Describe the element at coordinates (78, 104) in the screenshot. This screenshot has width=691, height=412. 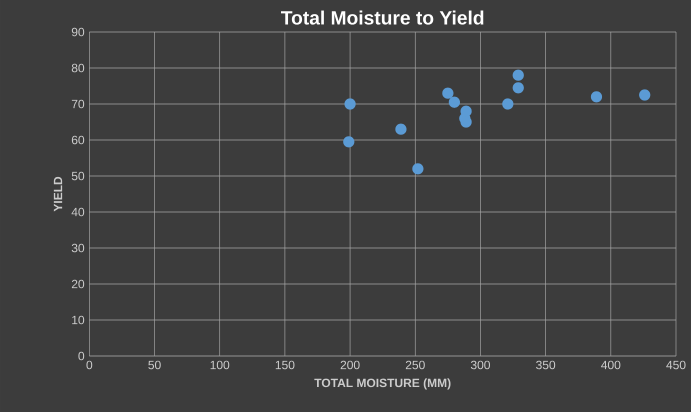
I see `y-tick-label: 70` at that location.